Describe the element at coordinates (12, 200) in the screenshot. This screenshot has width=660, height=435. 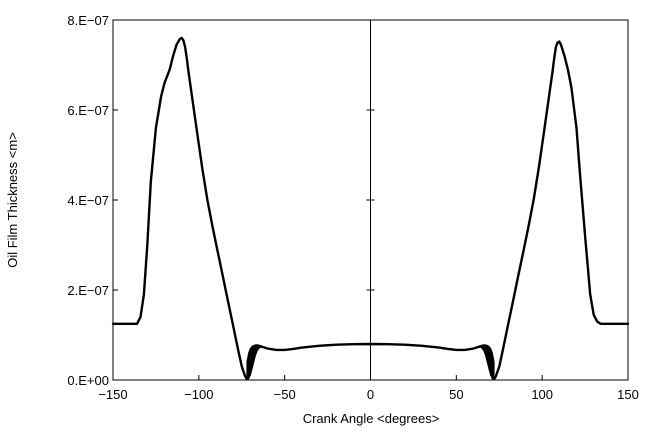
I see `y-axis-label: Oil Film Thickness <m>` at that location.